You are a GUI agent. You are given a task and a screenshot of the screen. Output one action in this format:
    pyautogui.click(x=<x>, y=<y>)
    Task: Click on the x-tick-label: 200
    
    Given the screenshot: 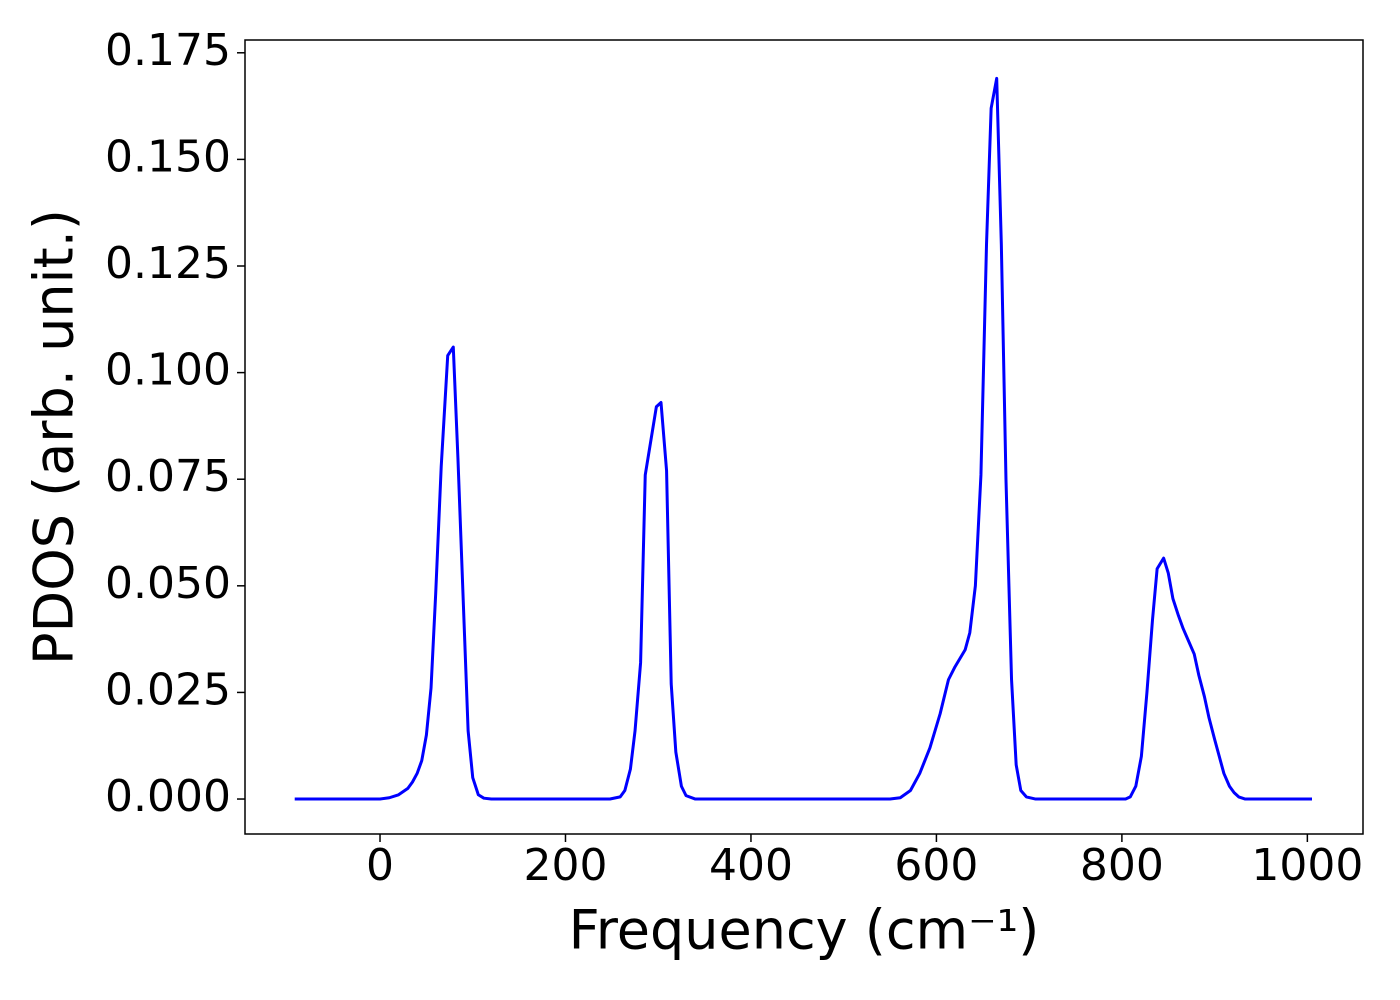 What is the action you would take?
    pyautogui.click(x=565, y=865)
    